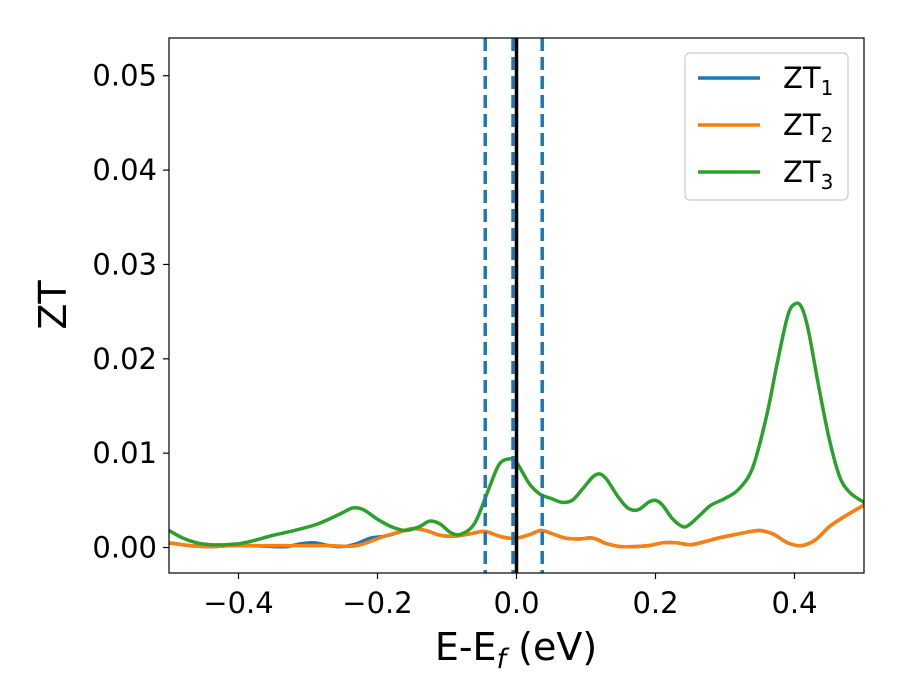 The height and width of the screenshot is (700, 900). What do you see at coordinates (124, 453) in the screenshot?
I see `y-tick-label: 0.01` at bounding box center [124, 453].